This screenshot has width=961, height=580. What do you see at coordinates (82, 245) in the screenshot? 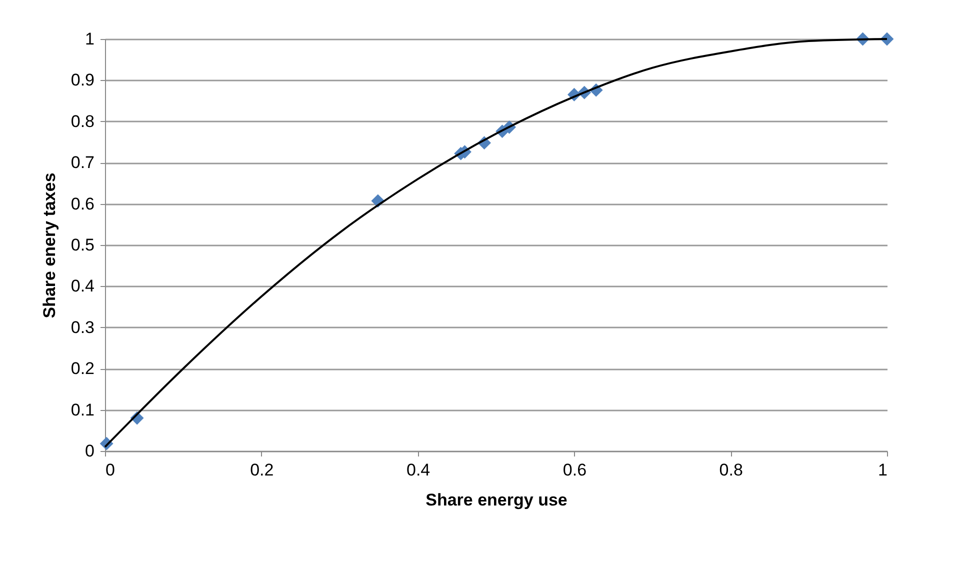
I see `y-tick-label: 0.5` at bounding box center [82, 245].